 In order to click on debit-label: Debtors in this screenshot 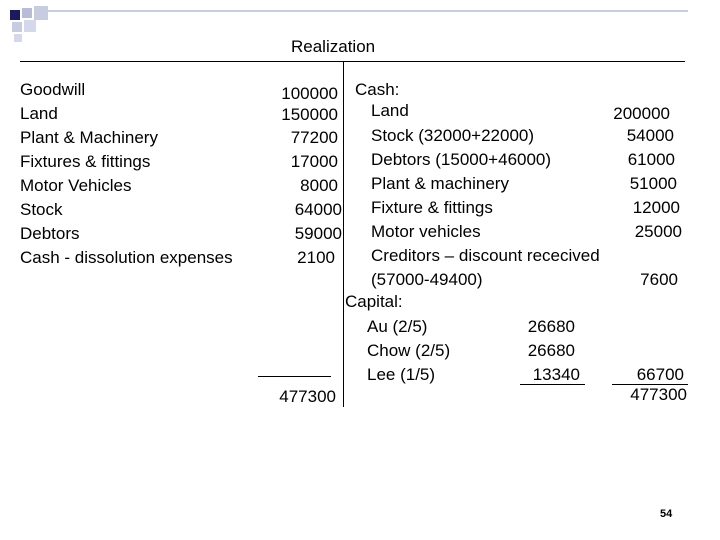, I will do `click(50, 233)`.